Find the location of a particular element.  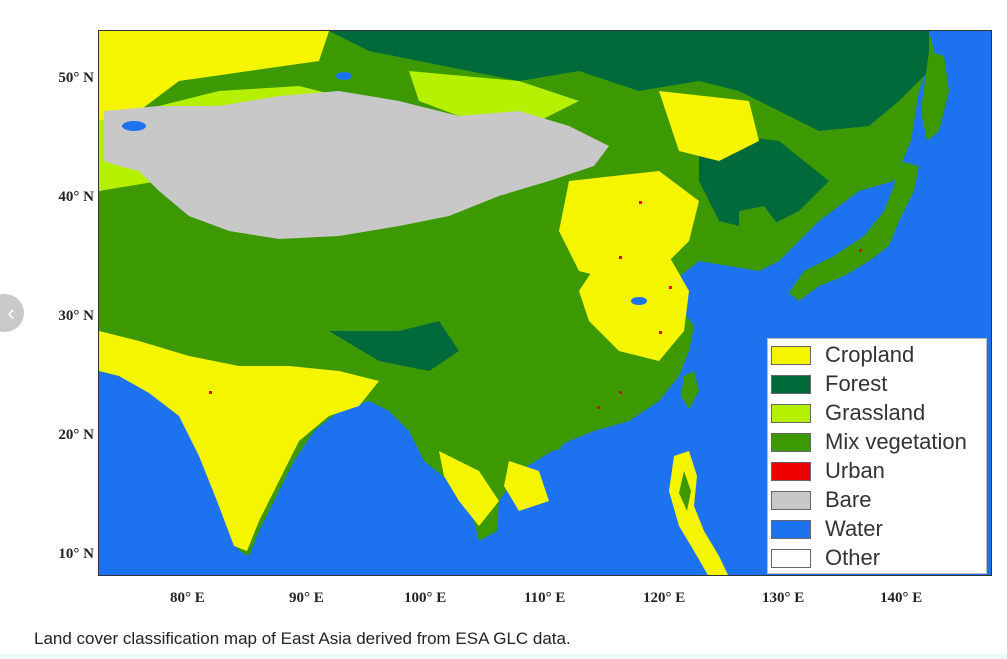

lat-label-30n: 30° N is located at coordinates (76, 316).